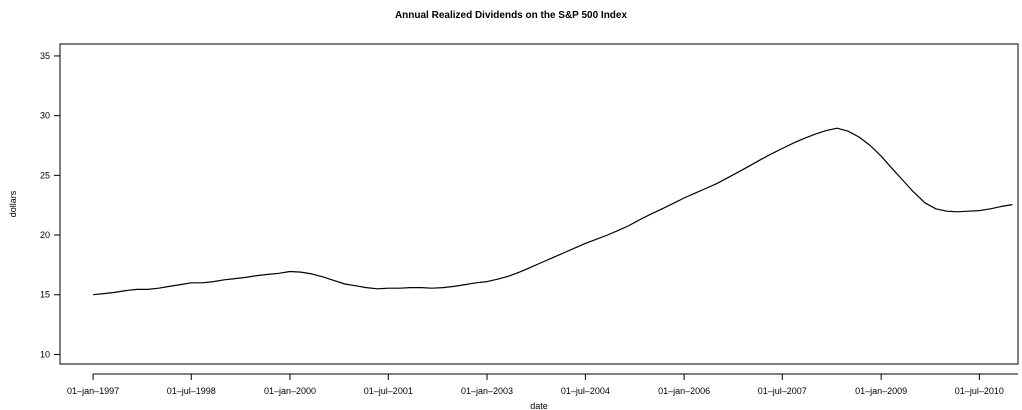 This screenshot has height=410, width=1022. I want to click on y-axis-label: dollars, so click(13, 203).